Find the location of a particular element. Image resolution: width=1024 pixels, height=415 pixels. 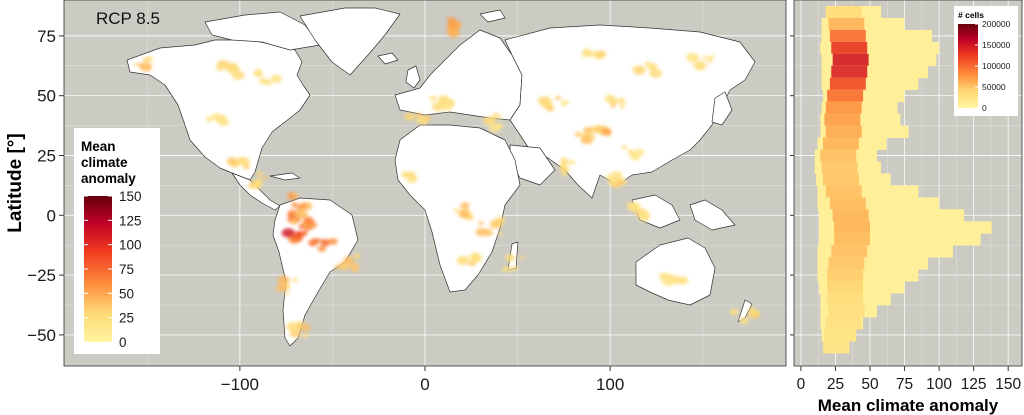

hist-x-tick-label: 0 is located at coordinates (801, 384).